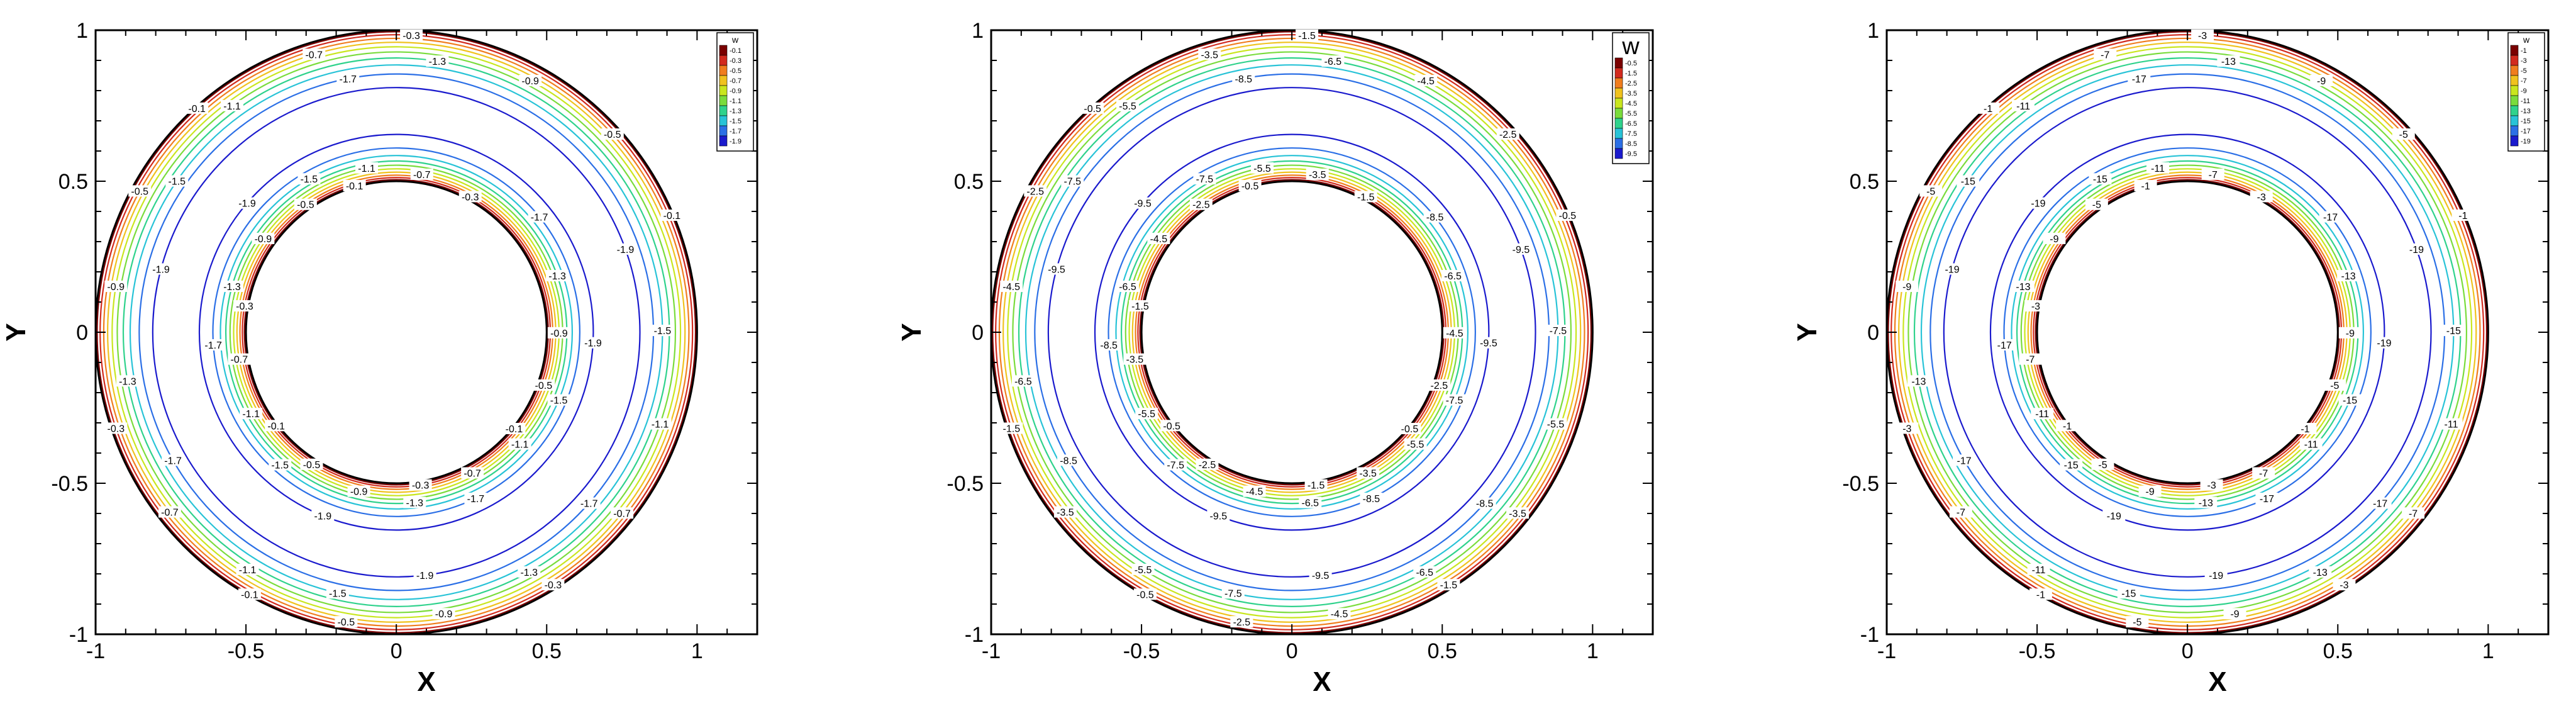 Image resolution: width=2576 pixels, height=706 pixels. Describe the element at coordinates (127, 381) in the screenshot. I see `contour-label: -1.3` at that location.